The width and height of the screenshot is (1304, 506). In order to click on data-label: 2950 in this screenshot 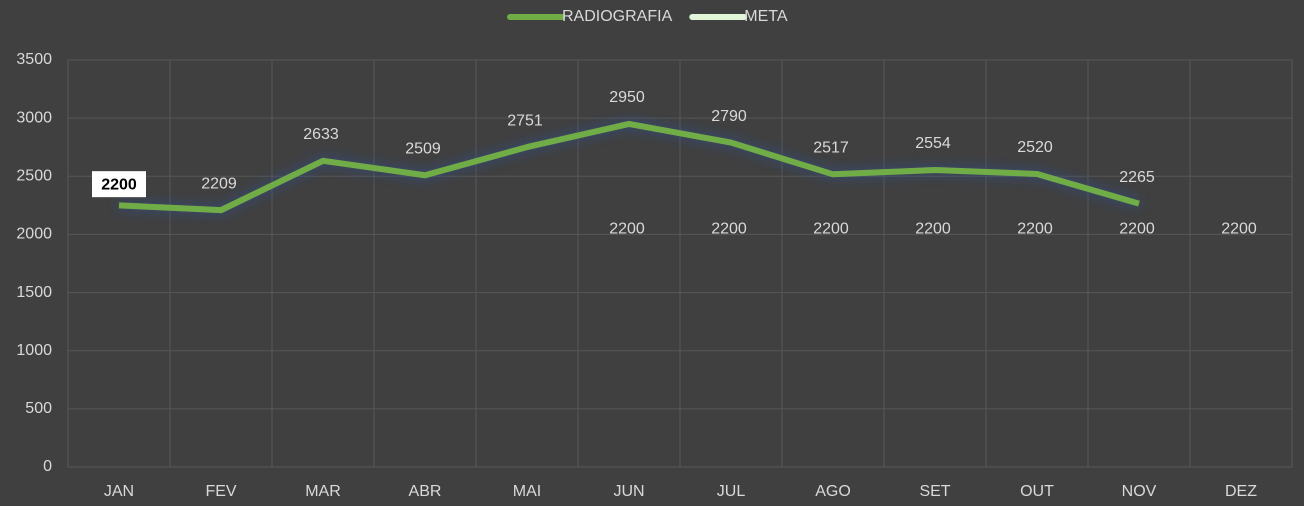, I will do `click(627, 97)`.